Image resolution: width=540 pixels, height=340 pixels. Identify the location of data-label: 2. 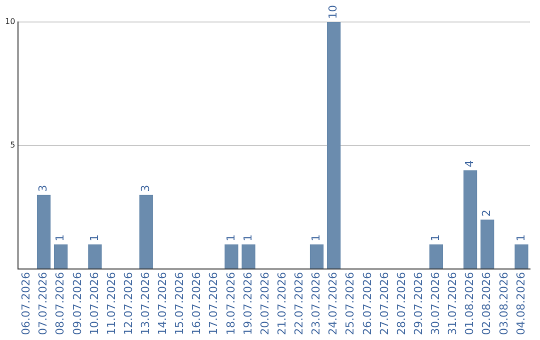
(487, 213).